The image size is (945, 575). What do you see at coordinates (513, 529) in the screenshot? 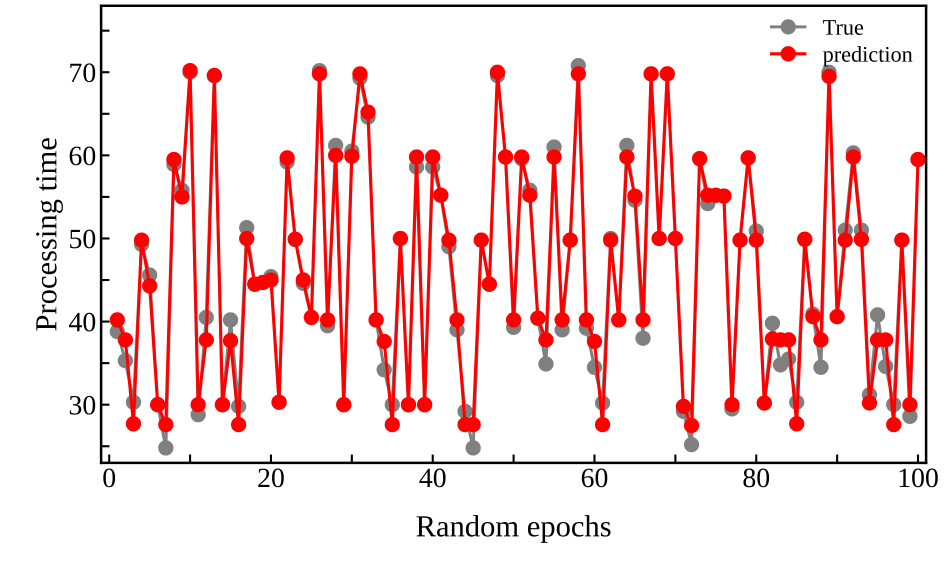
I see `x-axis-title: Random epochs` at bounding box center [513, 529].